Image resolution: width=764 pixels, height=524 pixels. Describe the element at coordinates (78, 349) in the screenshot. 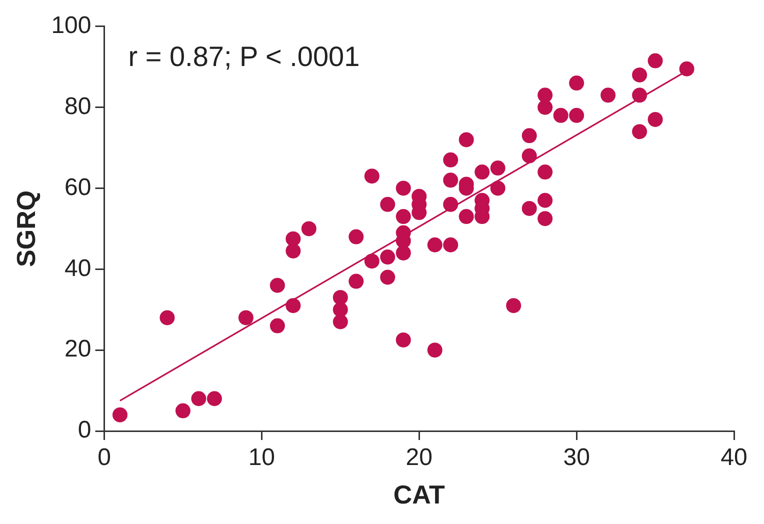

I see `y-tick-label: 20` at that location.